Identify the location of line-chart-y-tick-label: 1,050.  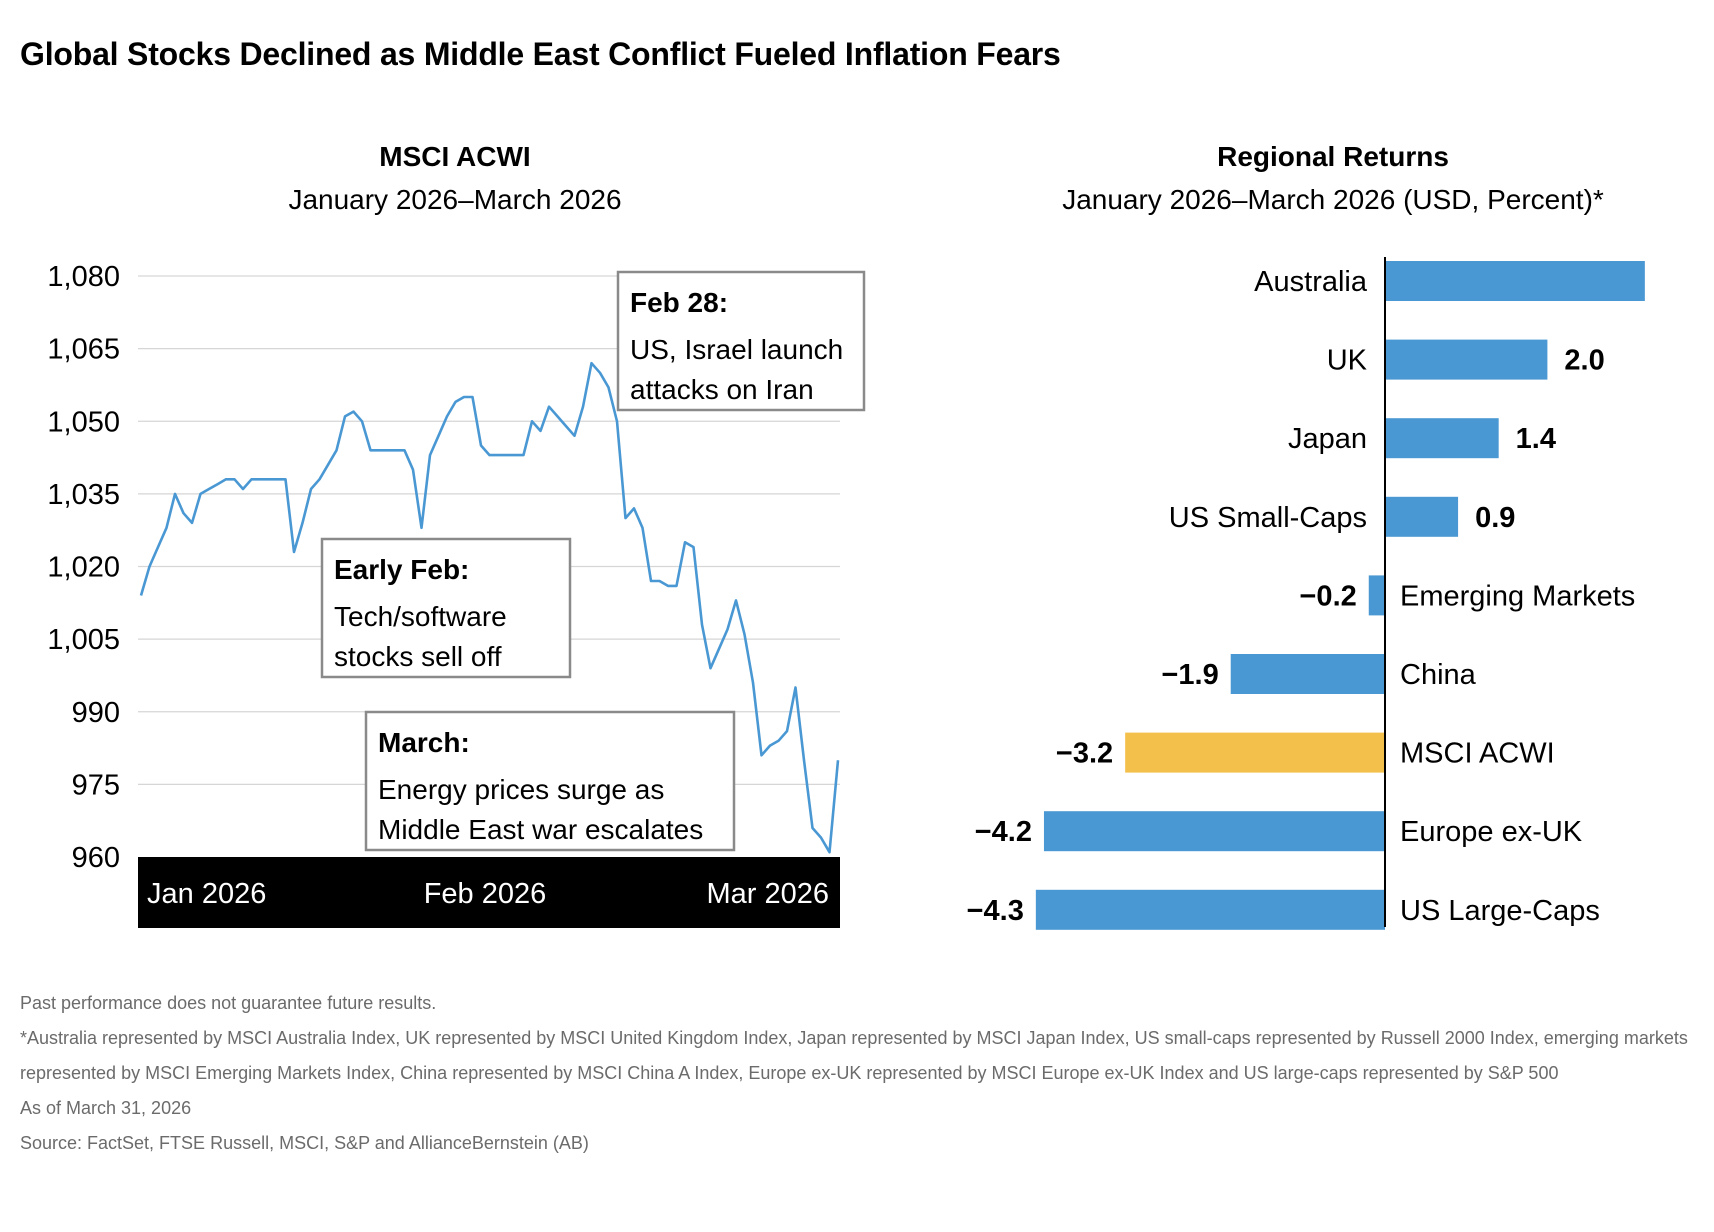
(83, 422).